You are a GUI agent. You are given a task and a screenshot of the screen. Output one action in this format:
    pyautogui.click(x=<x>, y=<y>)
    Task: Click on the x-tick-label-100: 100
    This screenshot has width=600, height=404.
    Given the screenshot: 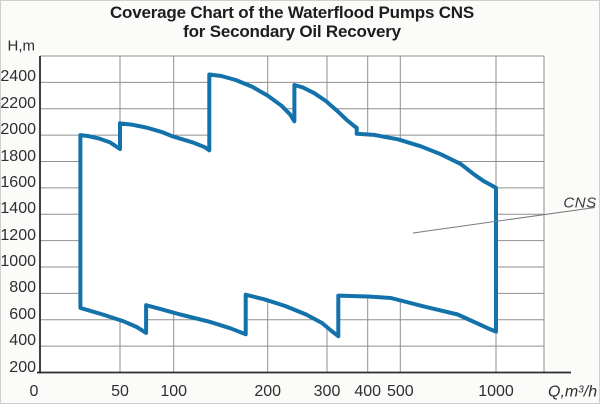 What is the action you would take?
    pyautogui.click(x=174, y=391)
    